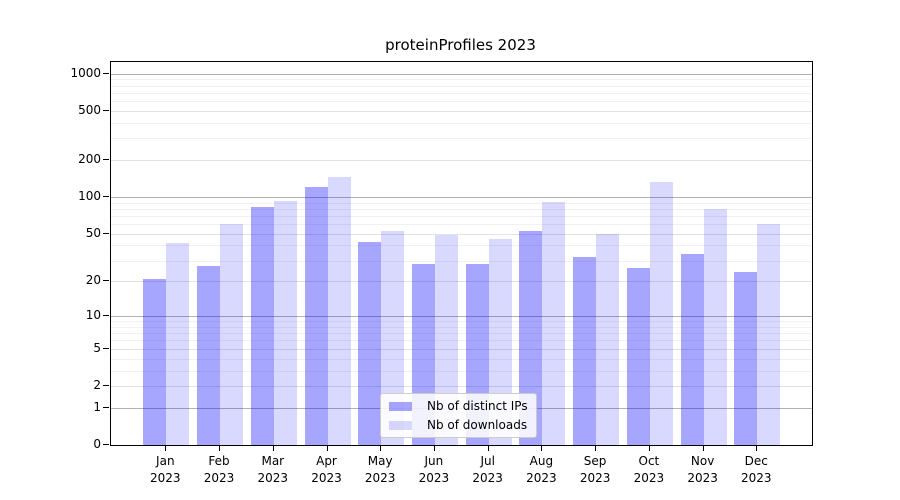 Image resolution: width=900 pixels, height=500 pixels. I want to click on bar-nb-of-distinct-ips-oct-2023, so click(638, 356).